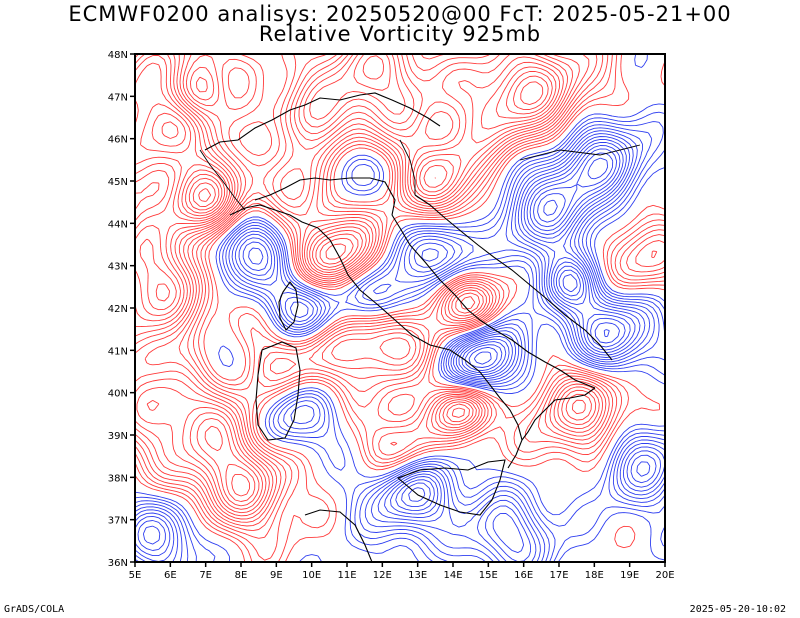 This screenshot has width=800, height=618. What do you see at coordinates (737, 609) in the screenshot?
I see `footer-timestamp: 2025-05-20-10:02` at bounding box center [737, 609].